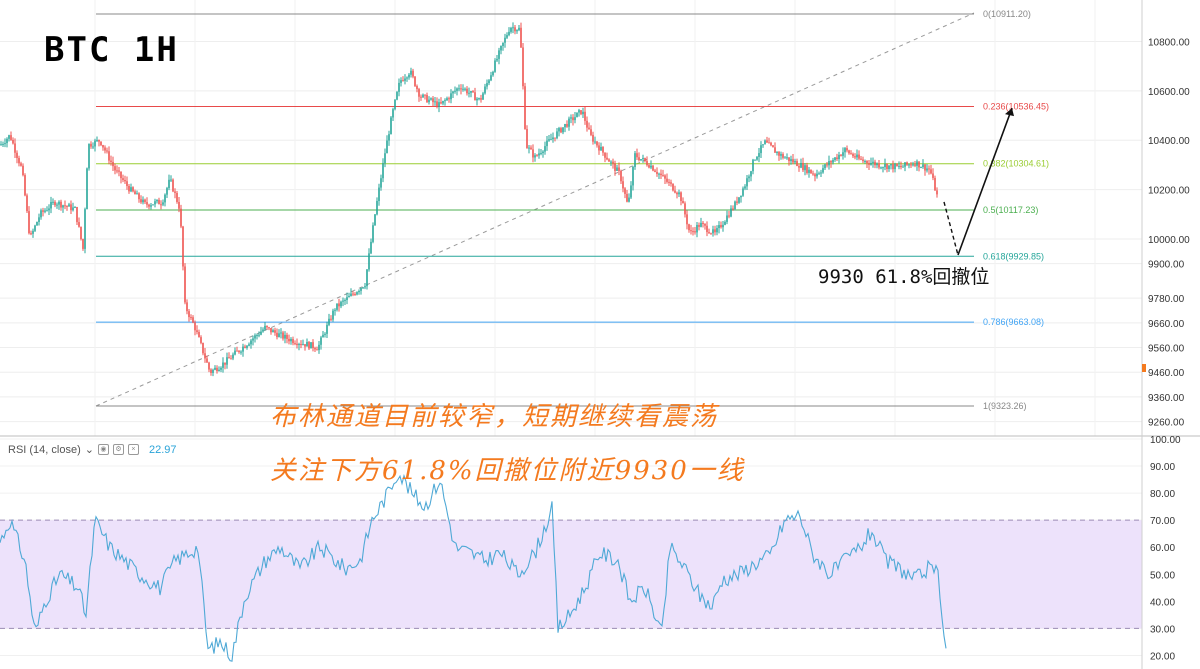 The width and height of the screenshot is (1200, 669). What do you see at coordinates (1166, 265) in the screenshot?
I see `price-tick-label: 9900.00` at bounding box center [1166, 265].